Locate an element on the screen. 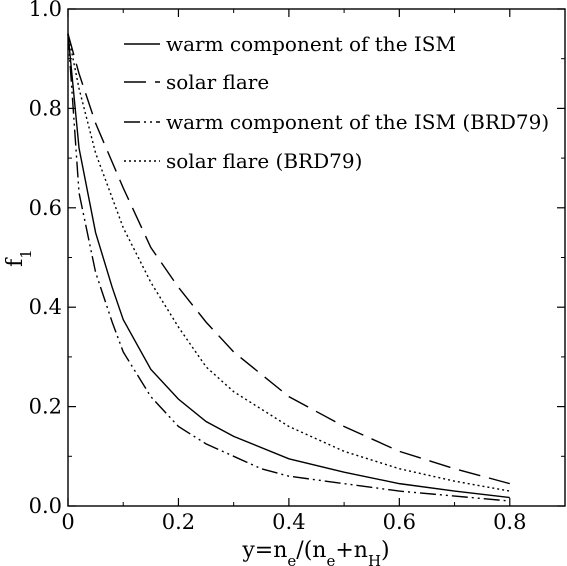  x-axis-title: y=ne/(ne+nH) is located at coordinates (315, 552).